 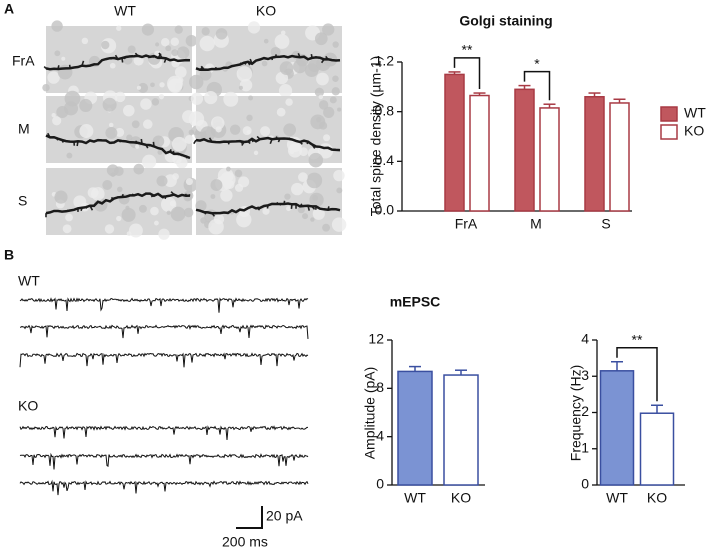 What do you see at coordinates (9, 255) in the screenshot?
I see `panel-label: B` at bounding box center [9, 255].